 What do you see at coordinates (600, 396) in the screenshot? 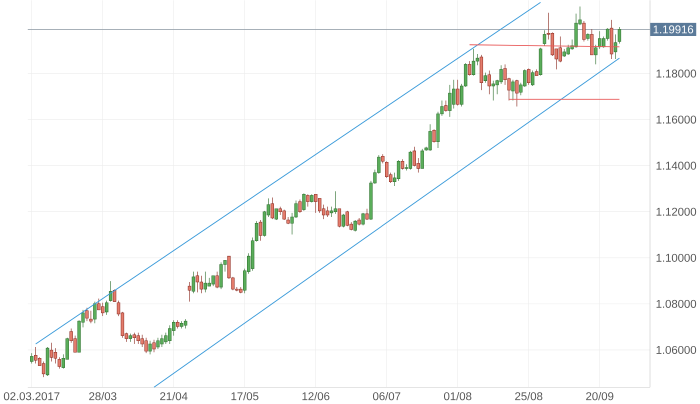
I see `x-tick-label: 20/09` at bounding box center [600, 396].